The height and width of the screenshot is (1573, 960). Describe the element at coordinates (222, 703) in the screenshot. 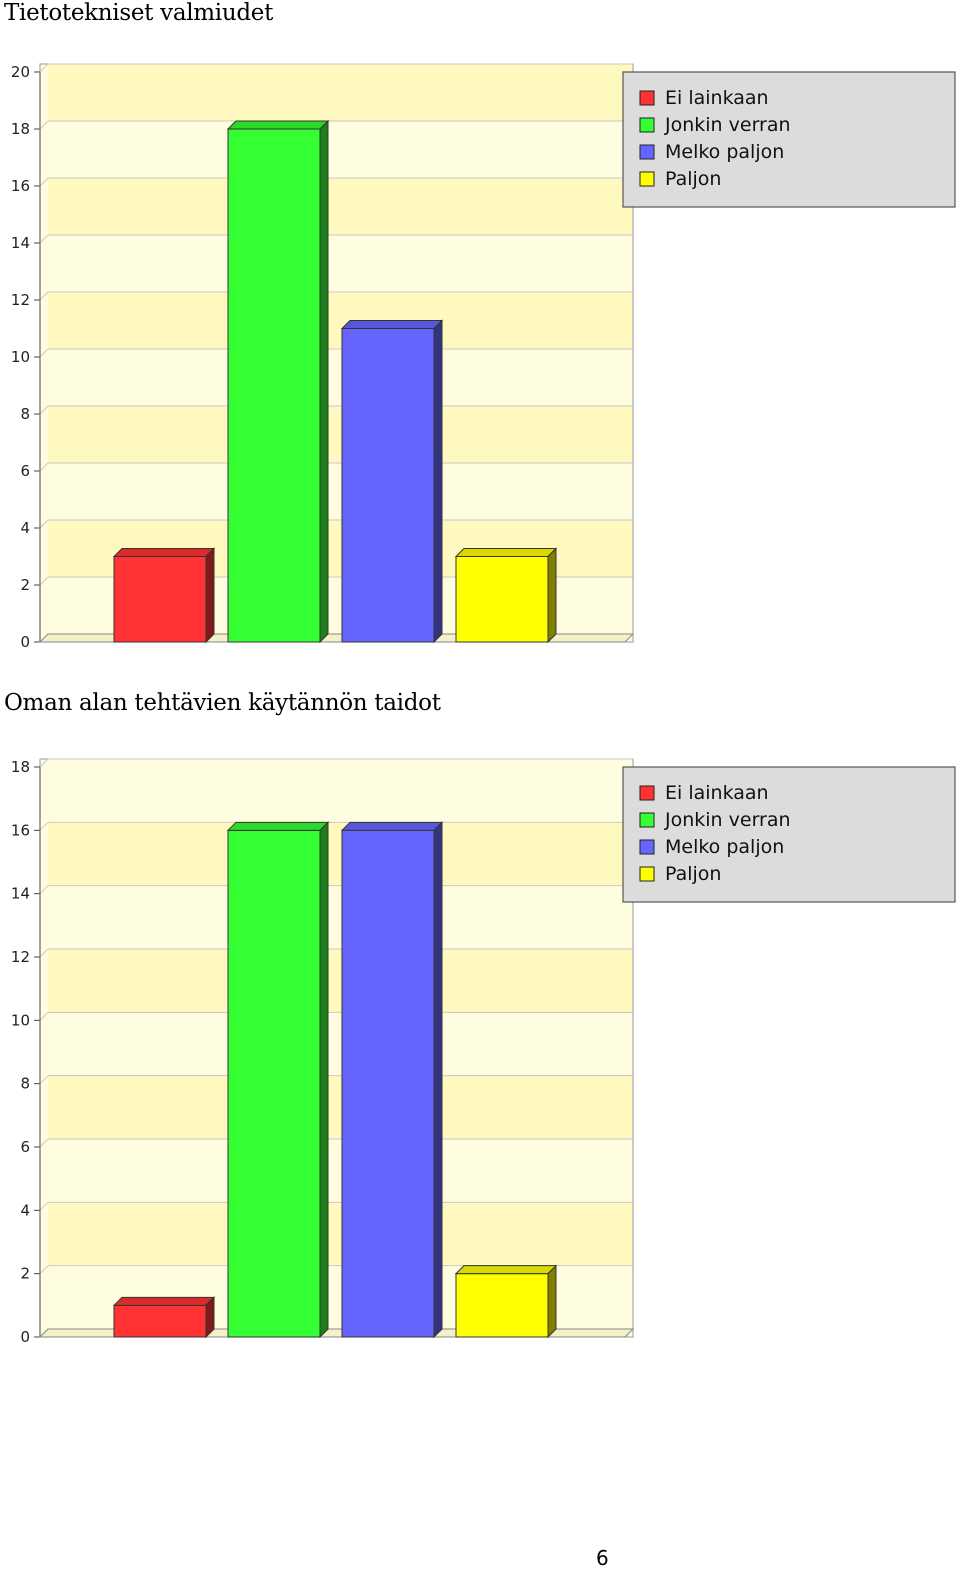

I see `chart-2-title: Oman alan tehtävien käytännön taidot` at that location.